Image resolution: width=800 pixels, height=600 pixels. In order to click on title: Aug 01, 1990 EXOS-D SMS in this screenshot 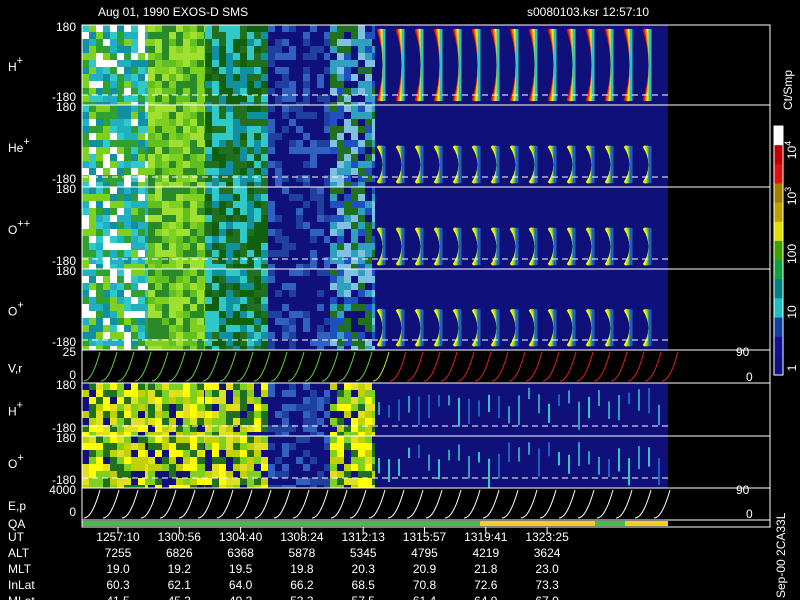, I will do `click(173, 12)`.